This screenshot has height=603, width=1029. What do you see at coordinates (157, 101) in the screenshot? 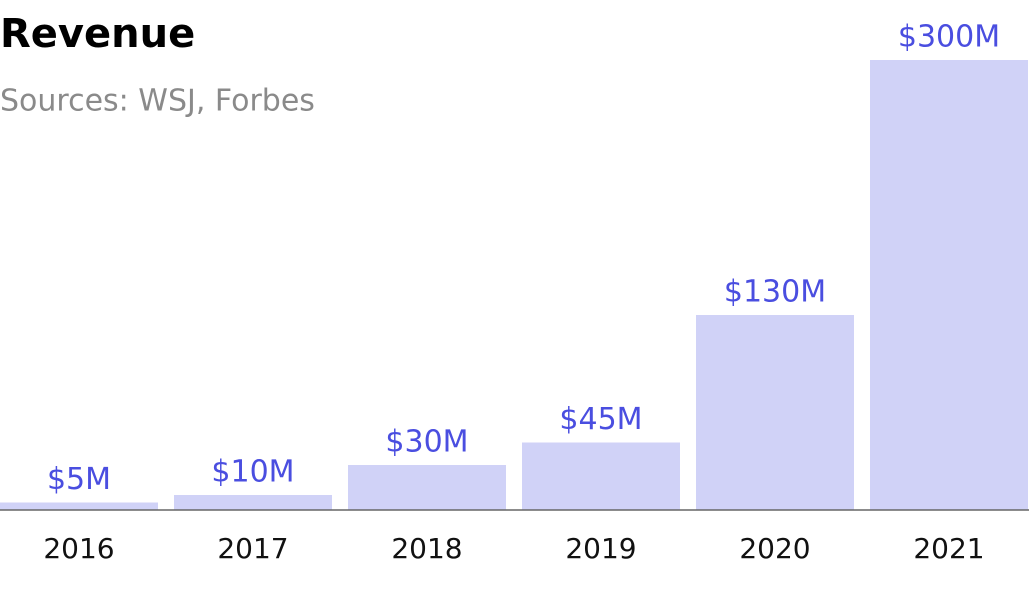
I see `chart-subtitle: Sources: WSJ, Forbes` at bounding box center [157, 101].